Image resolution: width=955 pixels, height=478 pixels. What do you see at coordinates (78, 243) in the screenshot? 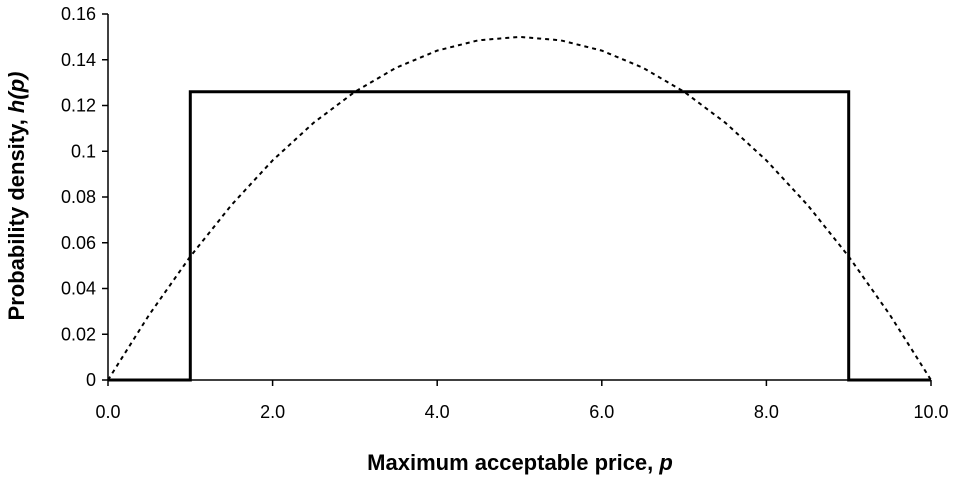
I see `y-tick-label: 0.06` at bounding box center [78, 243].